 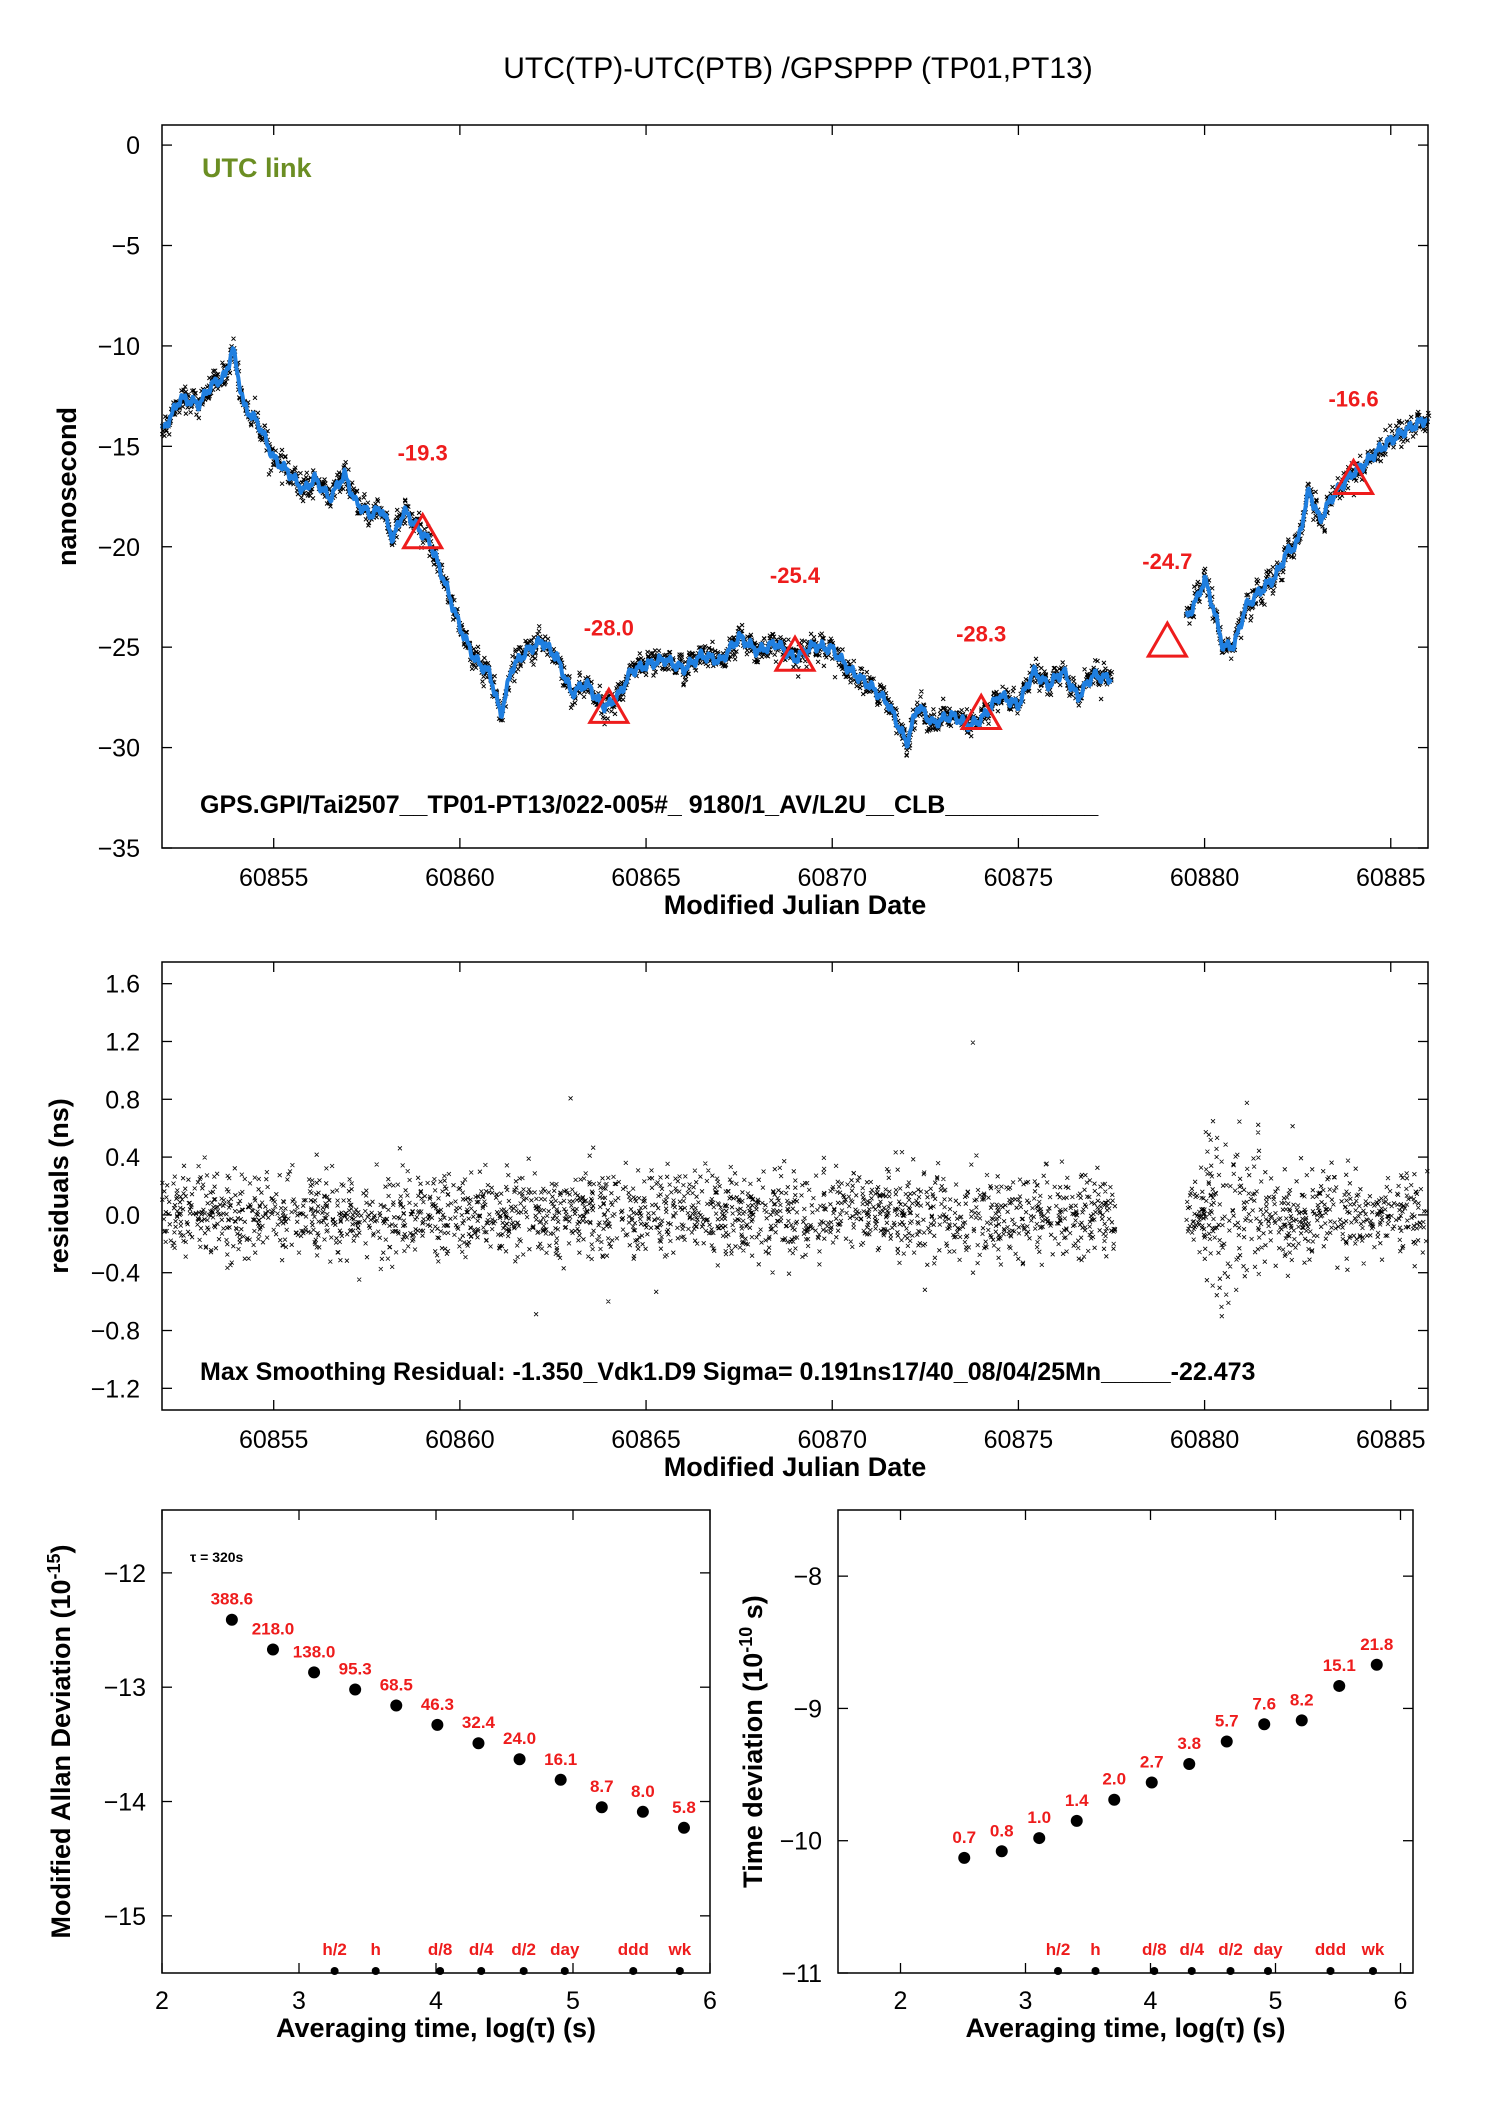 I want to click on legend-label: UTC link, so click(x=257, y=168).